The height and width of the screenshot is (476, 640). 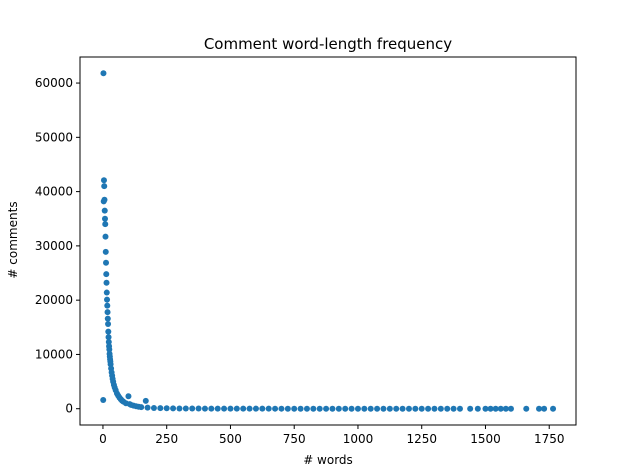 I want to click on x-axis-label: # words, so click(x=328, y=460).